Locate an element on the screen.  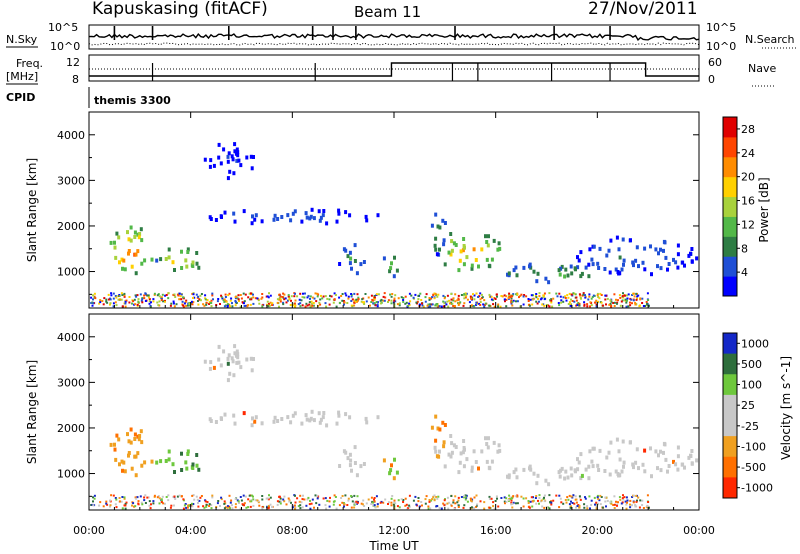
power-colorbar-segment is located at coordinates (730, 266).